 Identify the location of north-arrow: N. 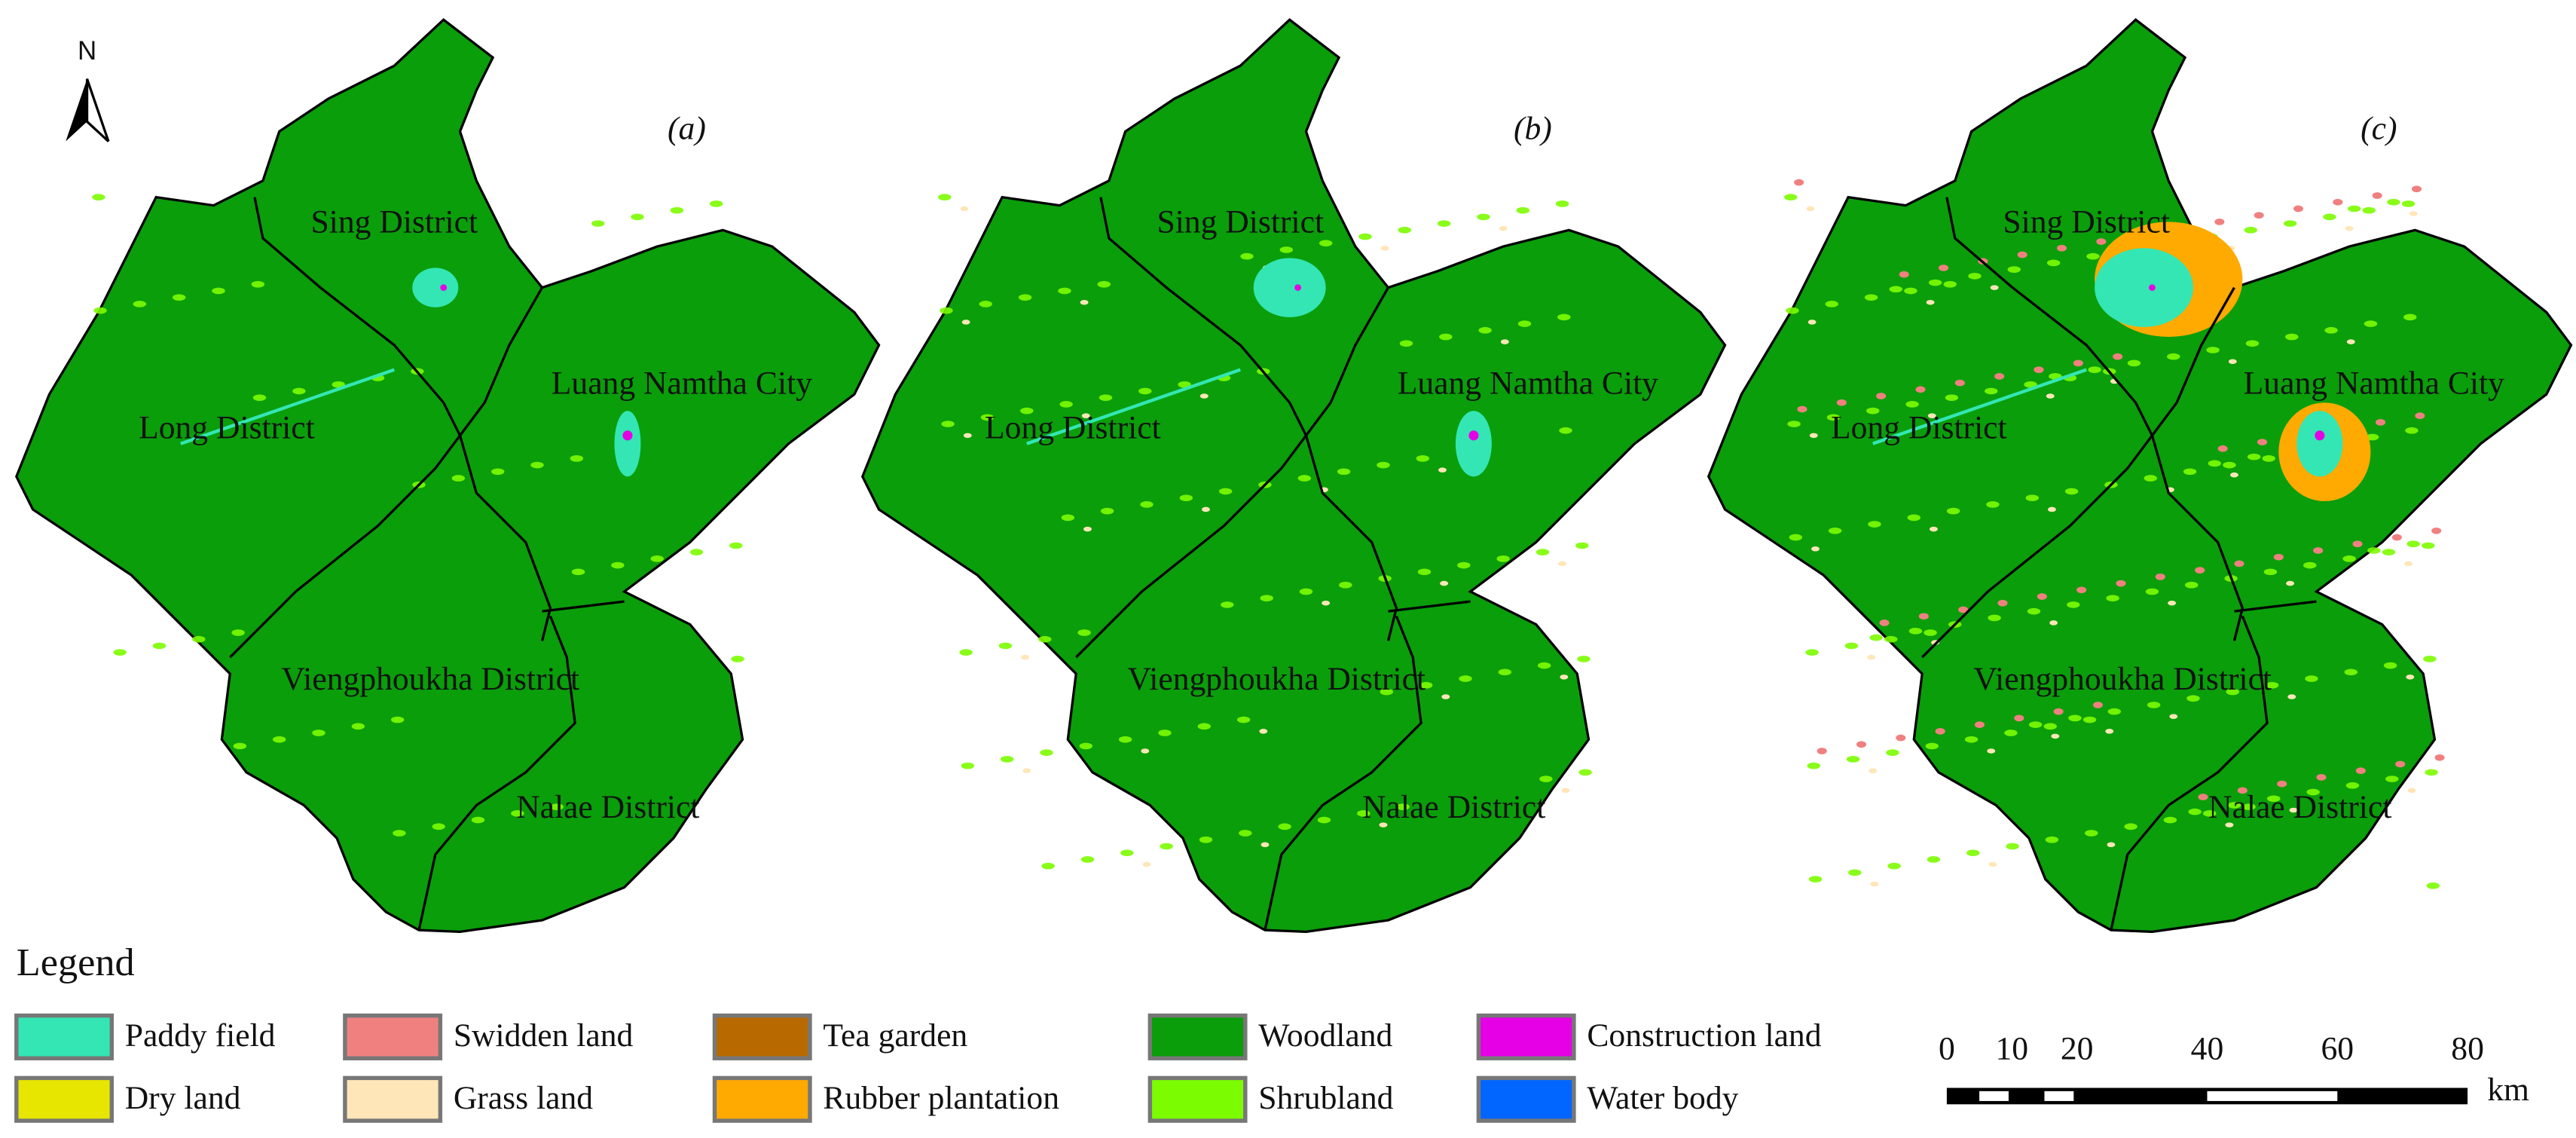
(88, 89).